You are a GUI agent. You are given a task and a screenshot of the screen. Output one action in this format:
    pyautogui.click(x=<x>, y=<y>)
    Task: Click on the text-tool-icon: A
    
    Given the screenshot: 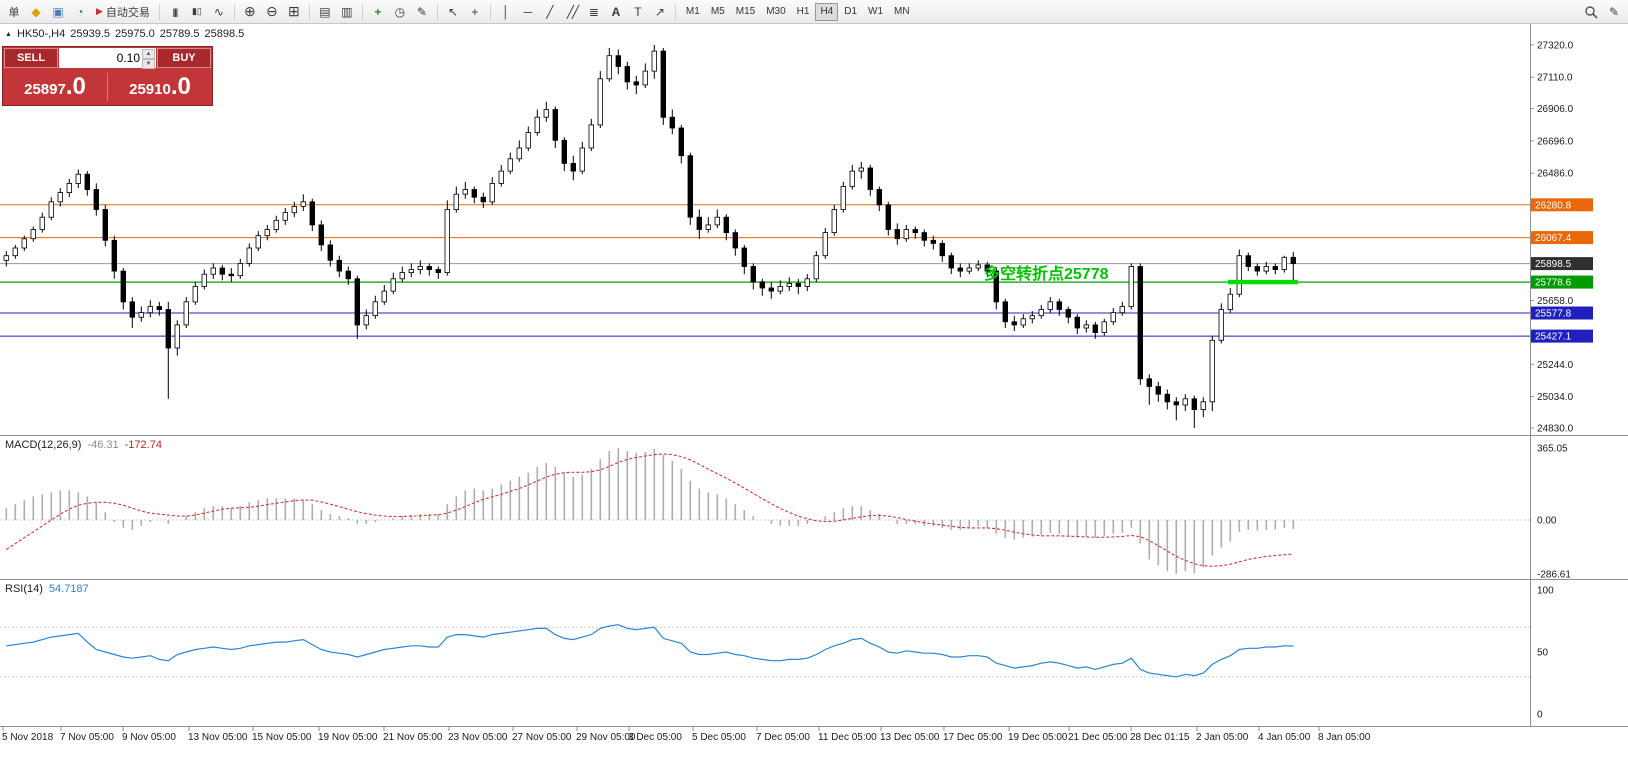 What is the action you would take?
    pyautogui.click(x=616, y=11)
    